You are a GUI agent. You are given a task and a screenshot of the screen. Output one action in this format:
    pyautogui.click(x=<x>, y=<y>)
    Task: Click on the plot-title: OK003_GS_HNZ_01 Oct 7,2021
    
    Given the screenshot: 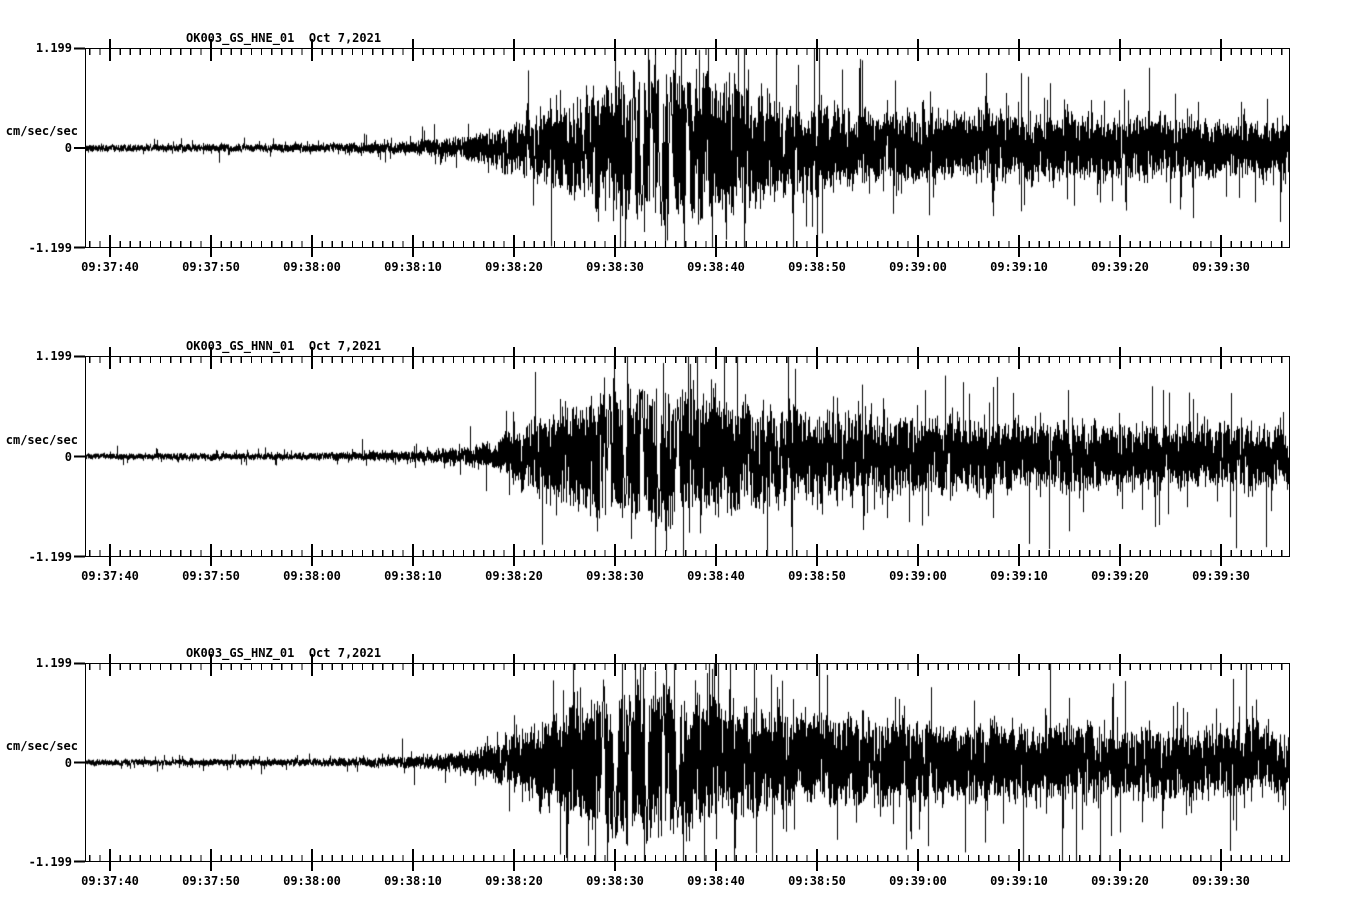 What is the action you would take?
    pyautogui.click(x=284, y=653)
    